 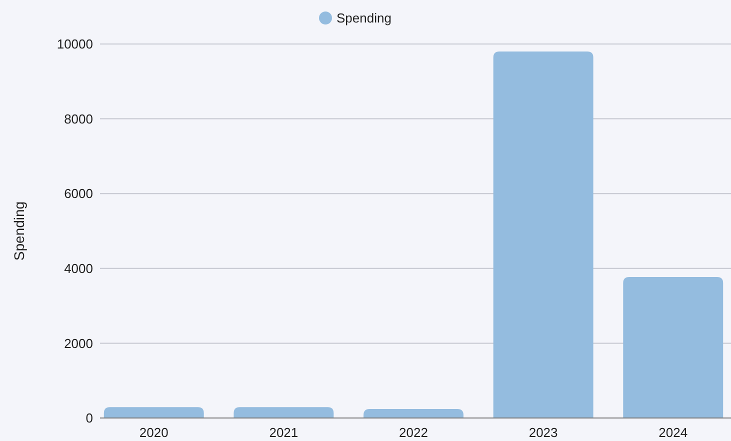 What do you see at coordinates (543, 432) in the screenshot?
I see `x-tick-label: 2023` at bounding box center [543, 432].